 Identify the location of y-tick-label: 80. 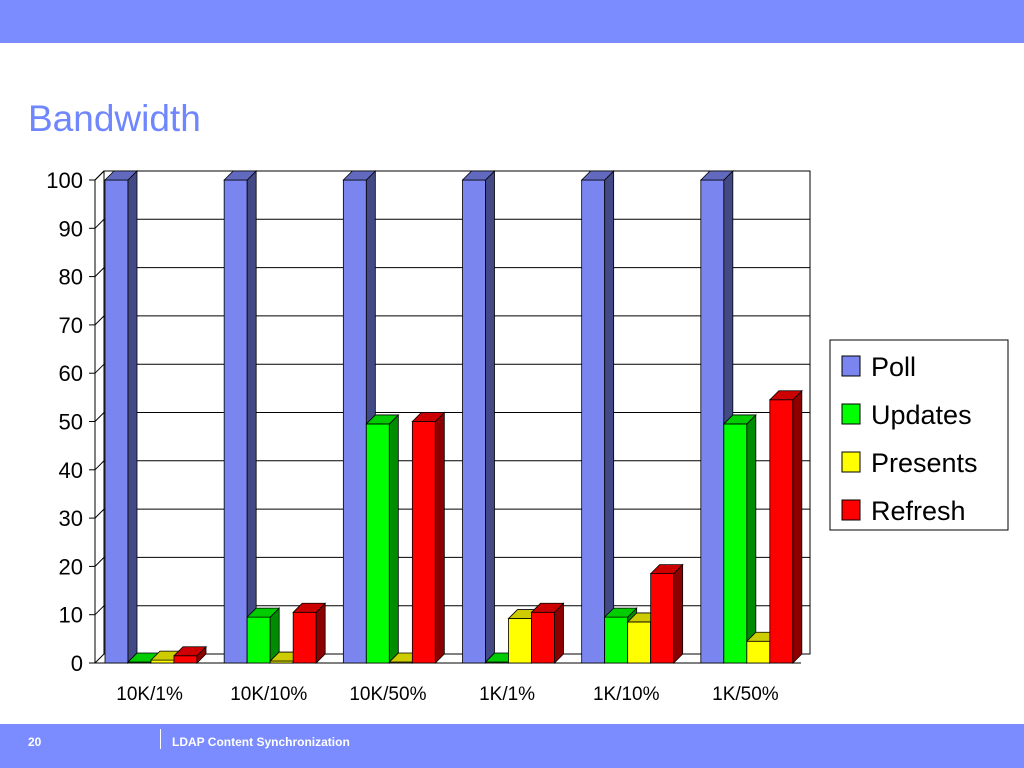
(71, 277).